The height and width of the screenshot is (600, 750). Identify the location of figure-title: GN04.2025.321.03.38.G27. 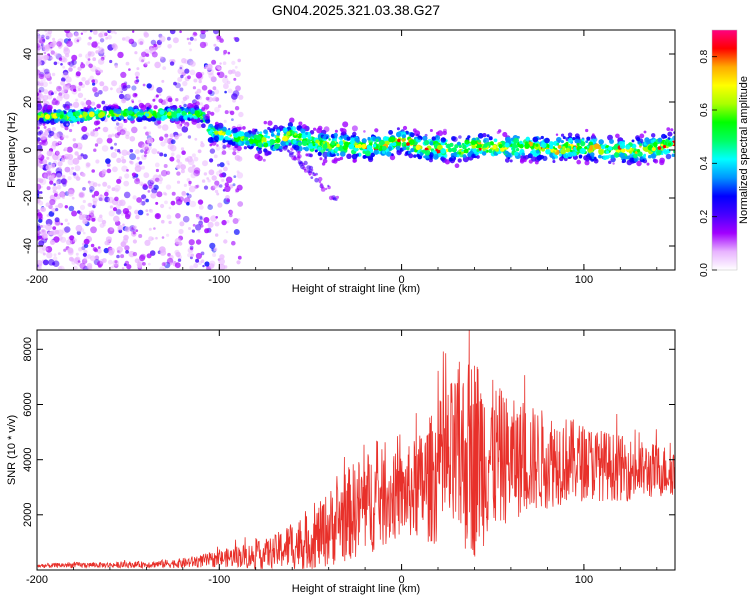
(356, 10).